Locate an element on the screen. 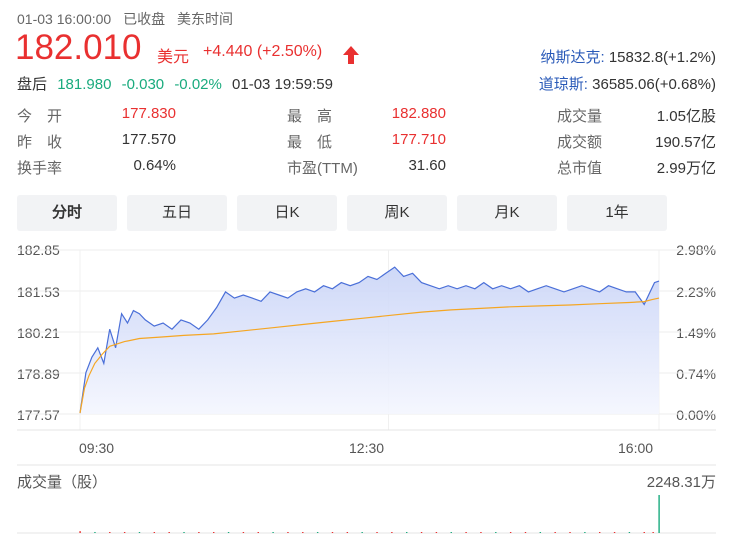 This screenshot has height=549, width=754. stat-low-label: 最 低 is located at coordinates (310, 142).